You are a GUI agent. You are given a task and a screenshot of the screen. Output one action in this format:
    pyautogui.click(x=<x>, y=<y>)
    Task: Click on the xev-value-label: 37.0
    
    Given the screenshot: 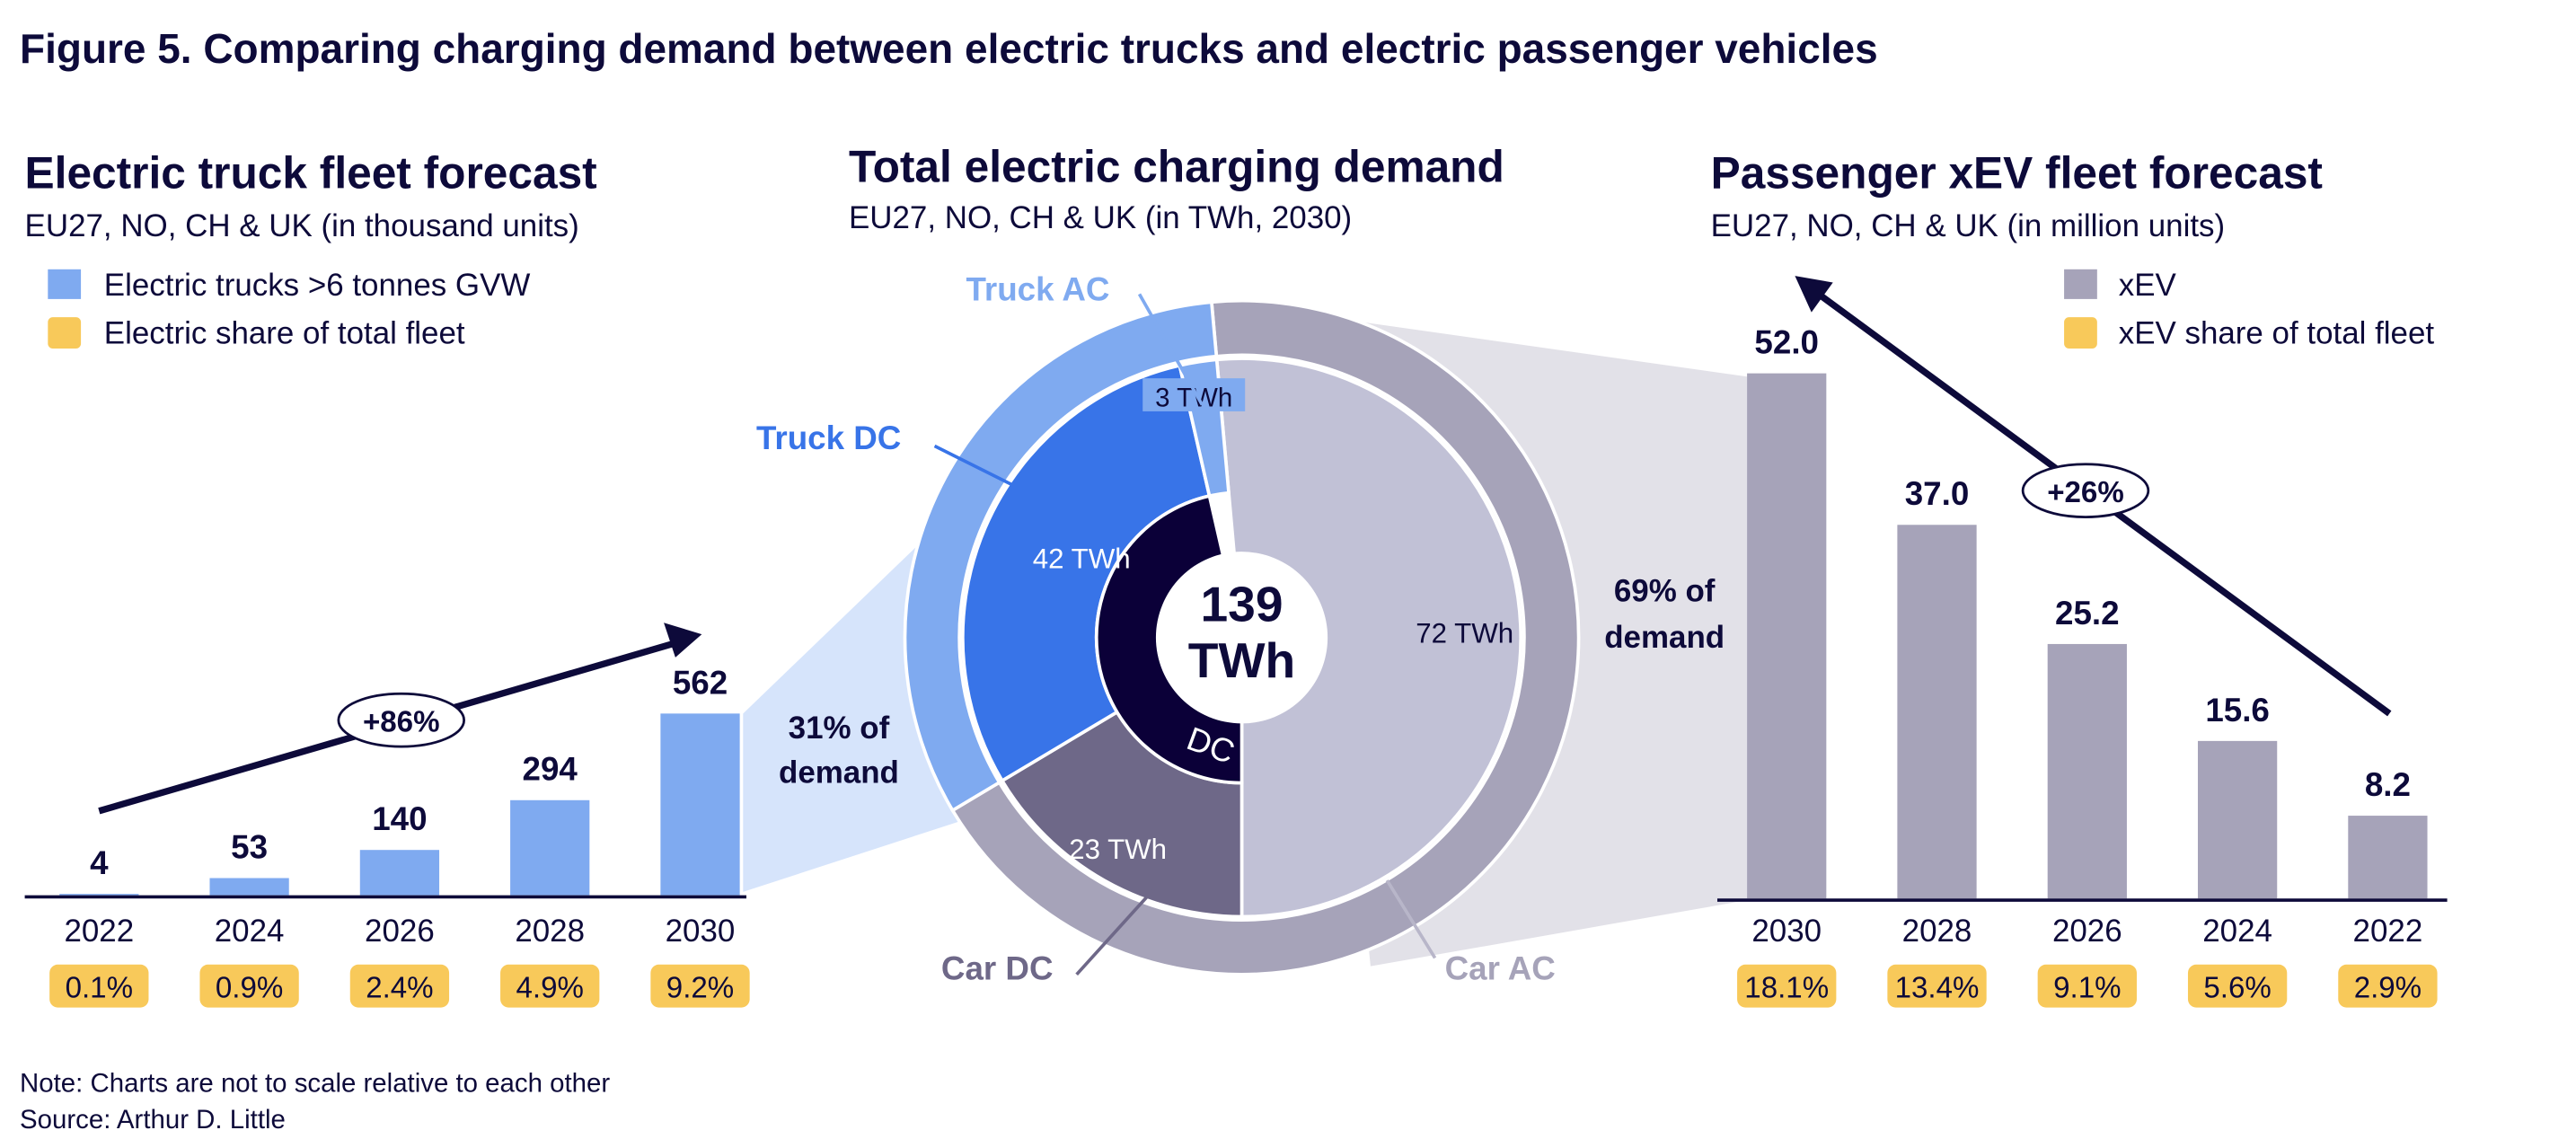 What is the action you would take?
    pyautogui.click(x=1937, y=493)
    